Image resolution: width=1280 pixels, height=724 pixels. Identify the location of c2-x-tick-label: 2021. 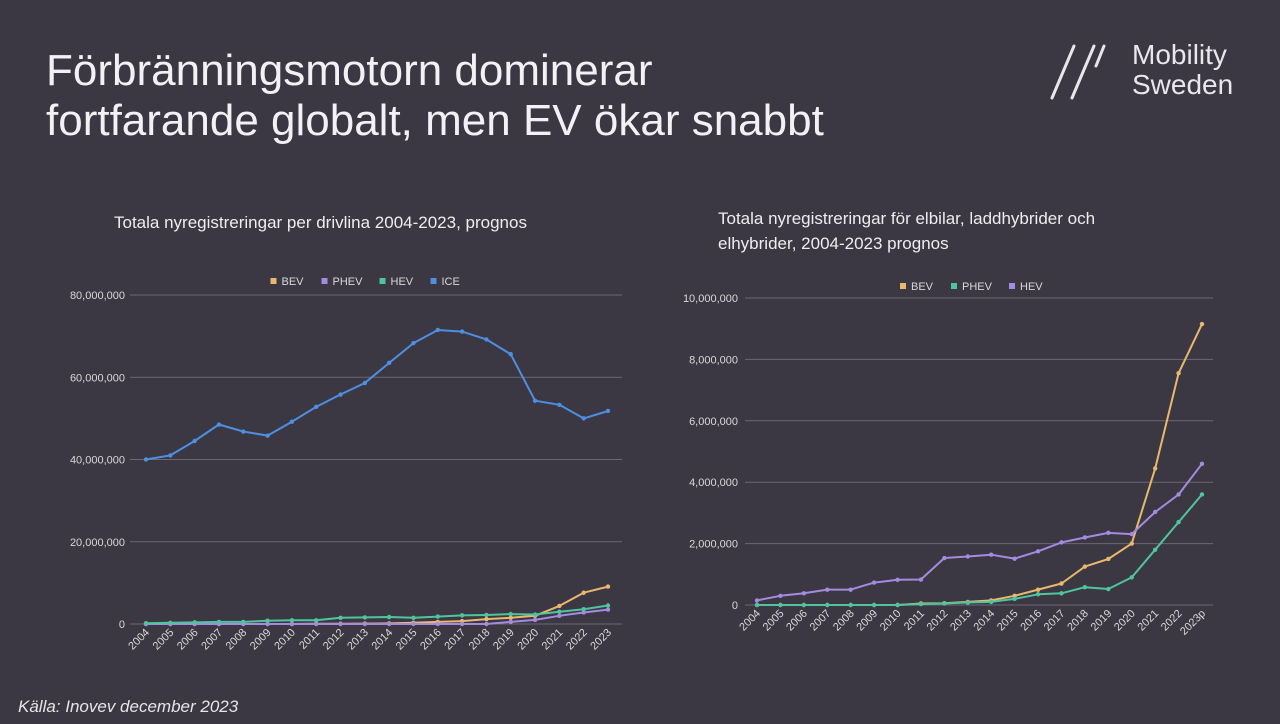
(1148, 621).